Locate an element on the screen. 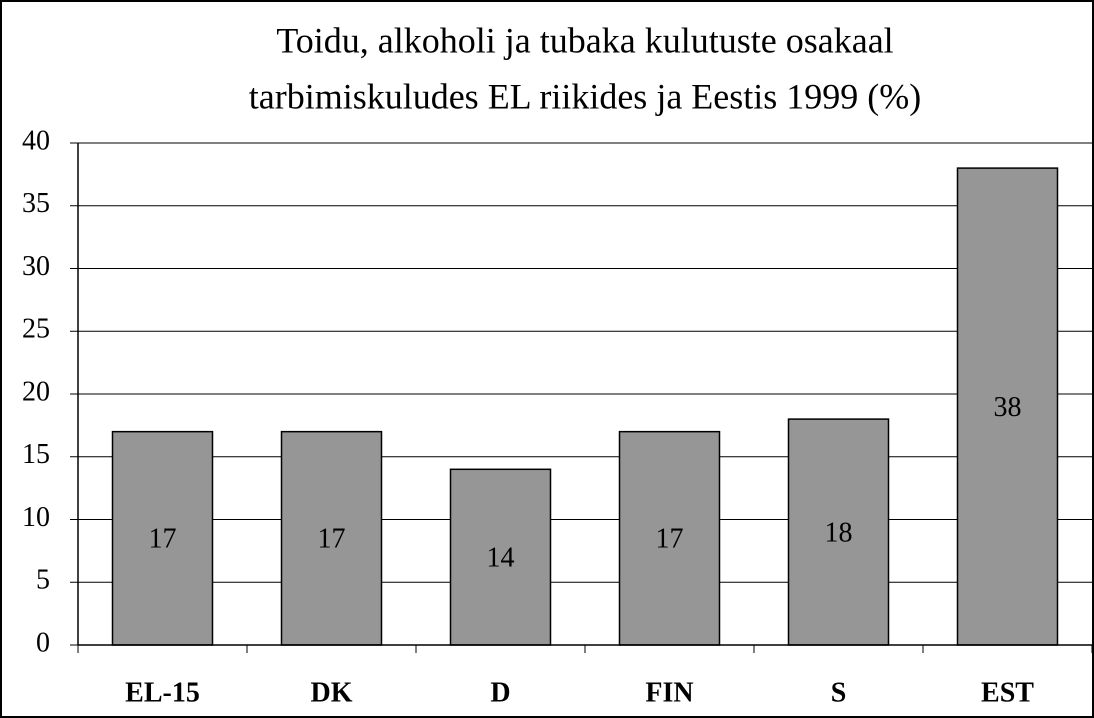  x-tick-label: DK is located at coordinates (332, 692).